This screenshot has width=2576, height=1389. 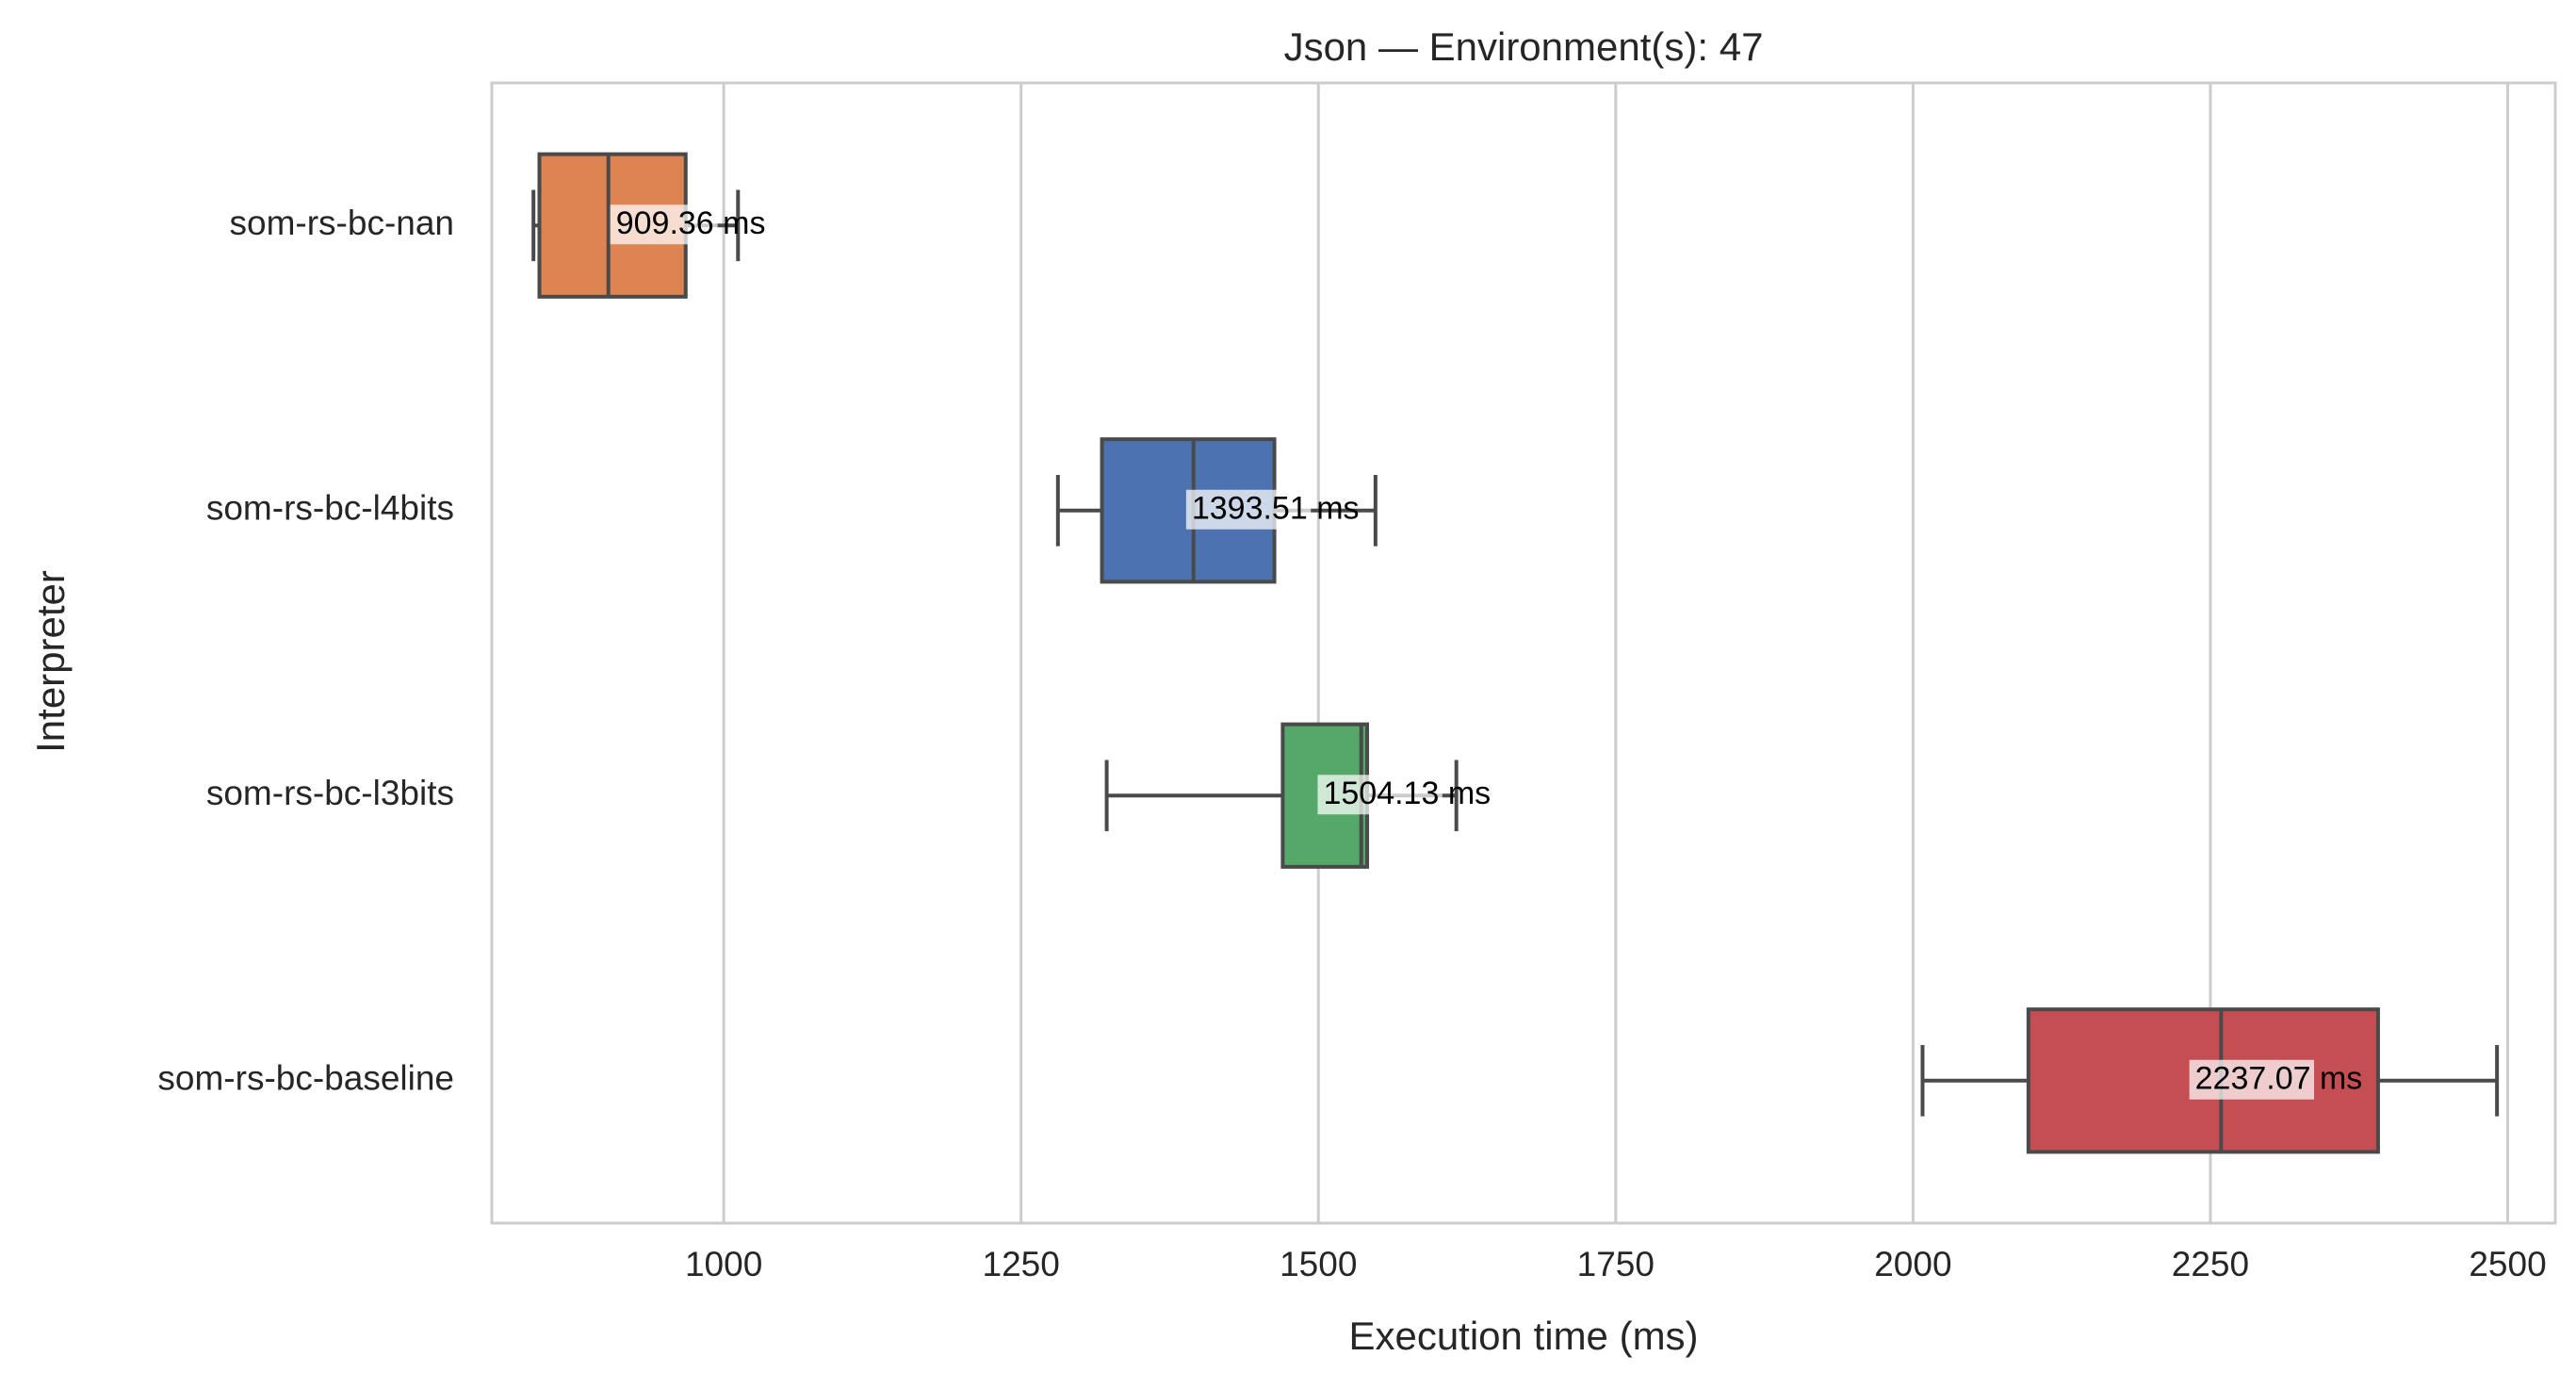 What do you see at coordinates (342, 223) in the screenshot?
I see `y-tick-label-som-rs-bc-nan: som-rs-bc-nan` at bounding box center [342, 223].